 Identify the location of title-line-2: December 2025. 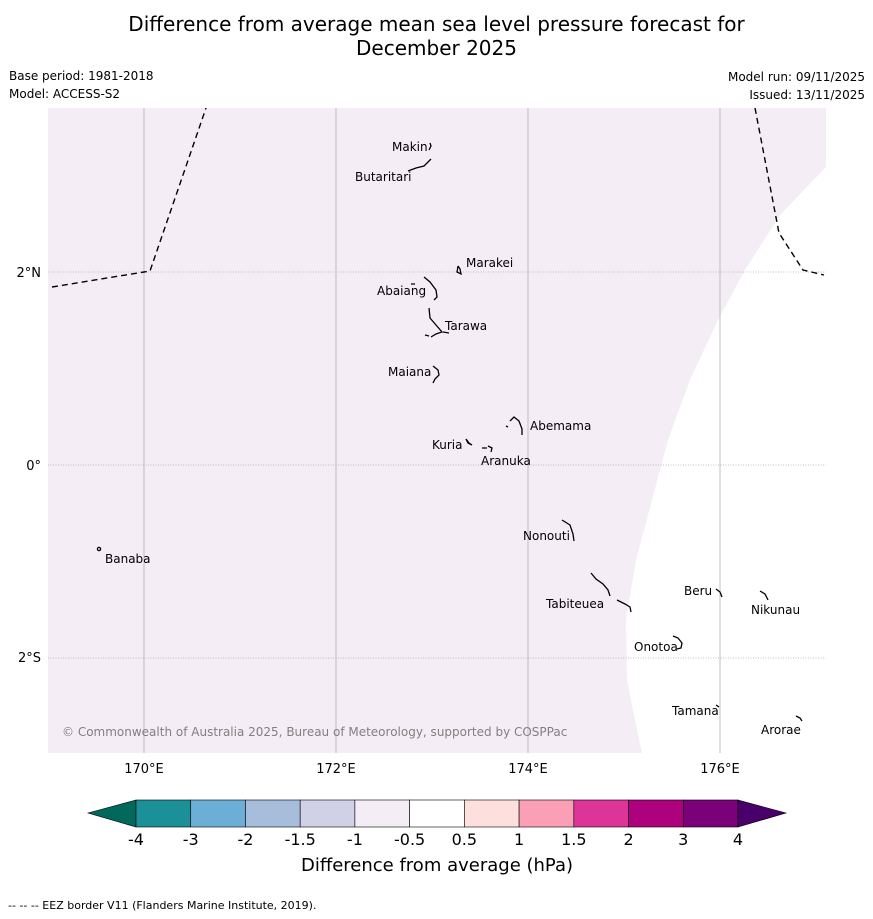
(436, 48).